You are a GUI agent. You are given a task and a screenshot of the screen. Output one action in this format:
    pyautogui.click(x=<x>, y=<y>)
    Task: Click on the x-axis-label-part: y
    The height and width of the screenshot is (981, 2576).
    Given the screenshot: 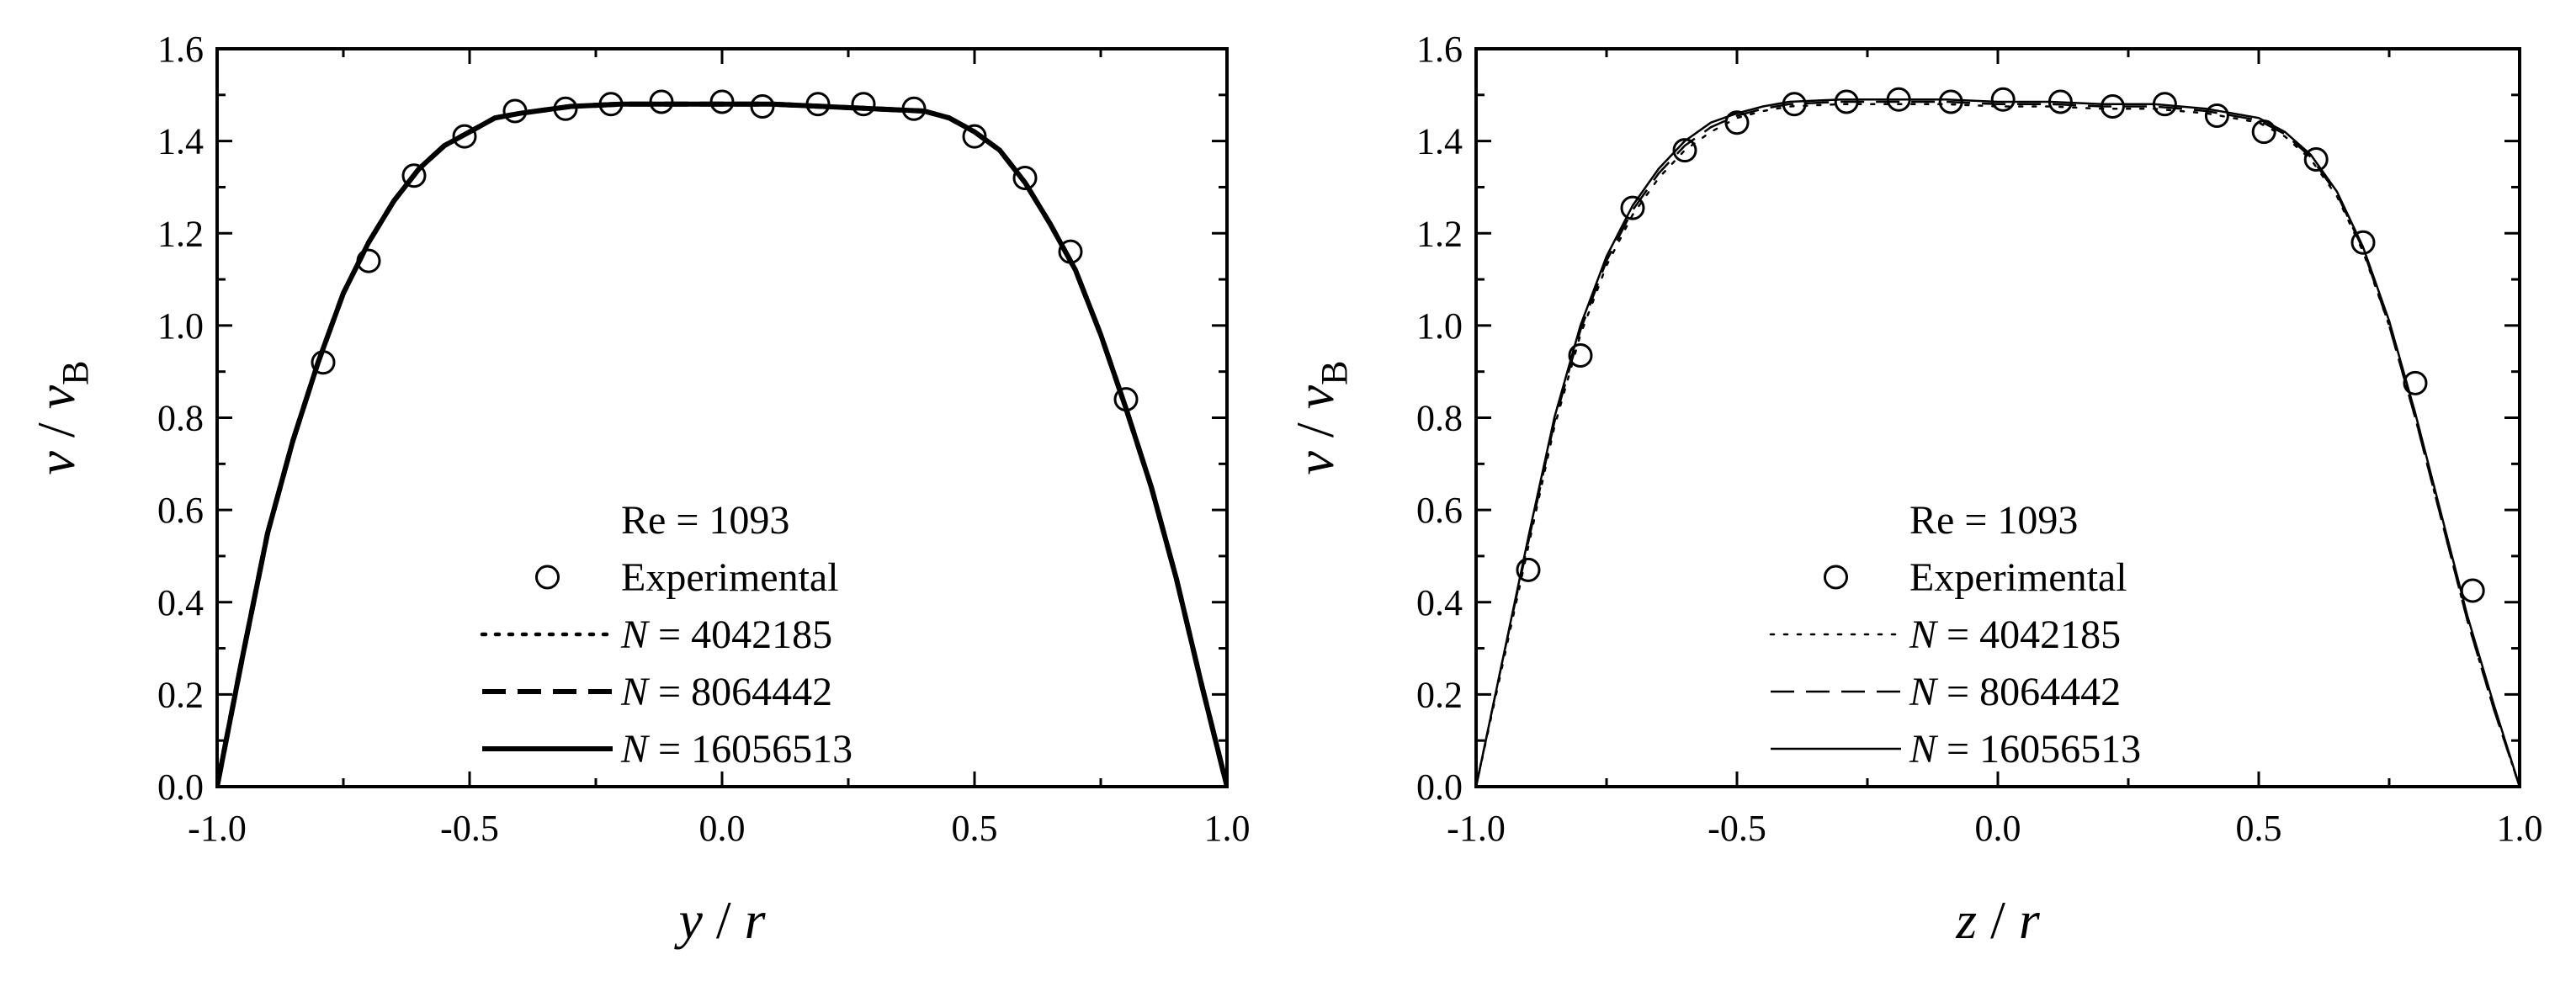 What is the action you would take?
    pyautogui.click(x=688, y=920)
    